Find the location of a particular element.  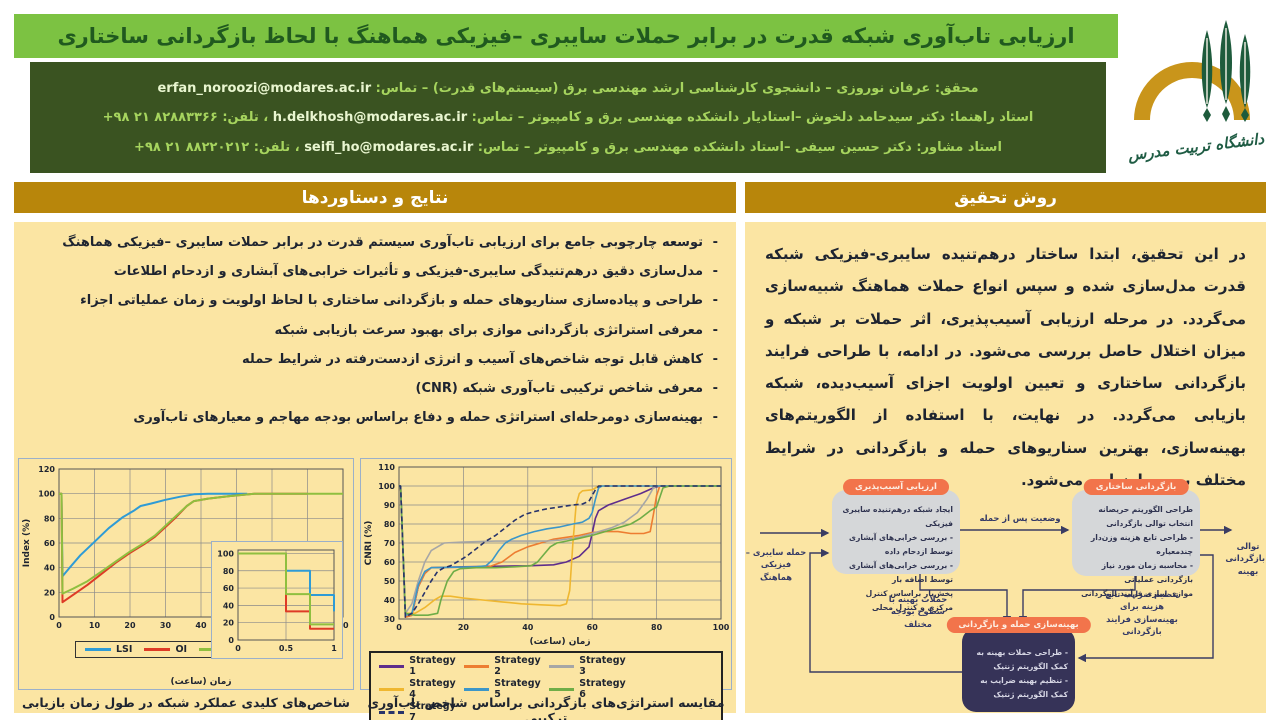

svg-text: 10 is located at coordinates (95, 625).